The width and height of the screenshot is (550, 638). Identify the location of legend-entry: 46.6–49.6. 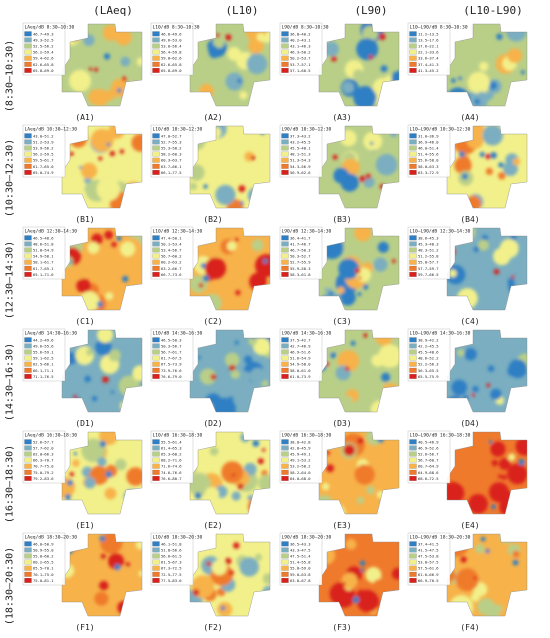
(171, 33).